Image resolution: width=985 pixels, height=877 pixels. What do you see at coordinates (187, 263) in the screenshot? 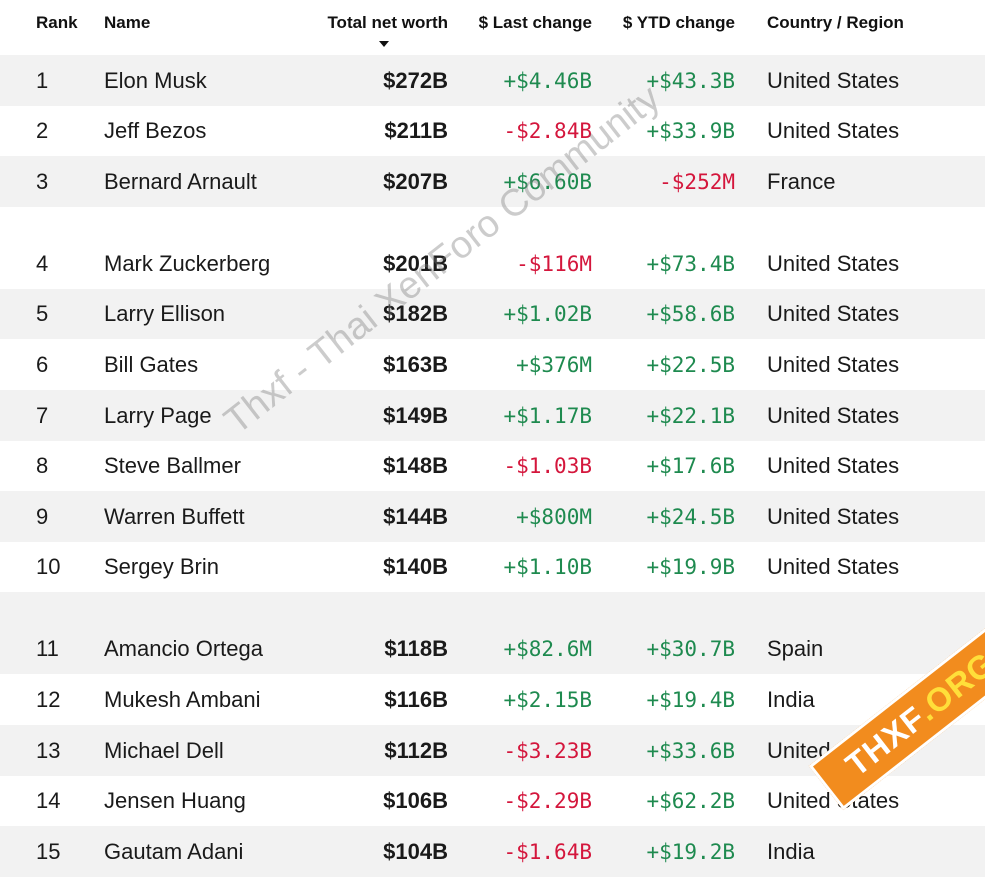
I see `name-cell: Mark Zuckerberg` at bounding box center [187, 263].